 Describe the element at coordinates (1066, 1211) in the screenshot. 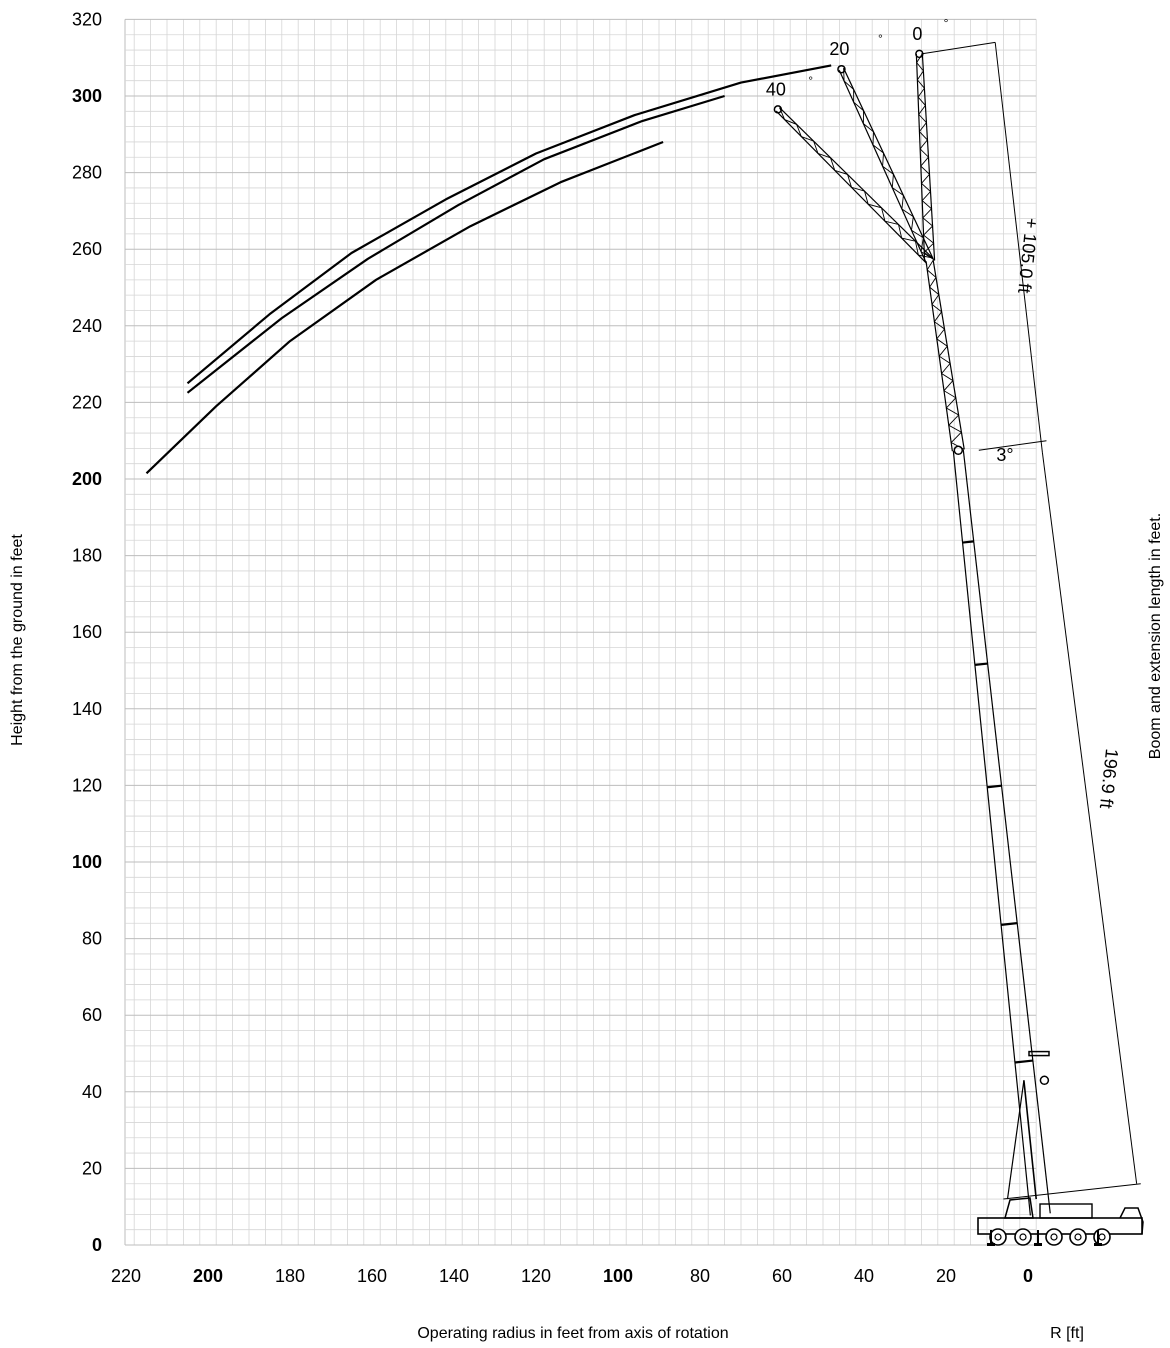

I see `superstructure` at that location.